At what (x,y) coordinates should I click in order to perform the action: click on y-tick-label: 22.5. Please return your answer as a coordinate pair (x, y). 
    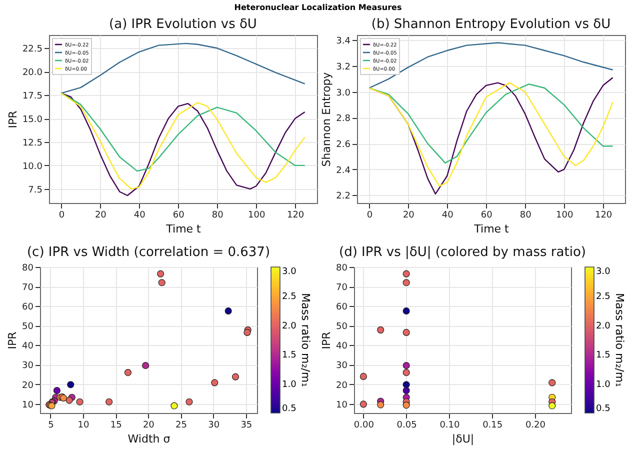
    Looking at the image, I should click on (32, 49).